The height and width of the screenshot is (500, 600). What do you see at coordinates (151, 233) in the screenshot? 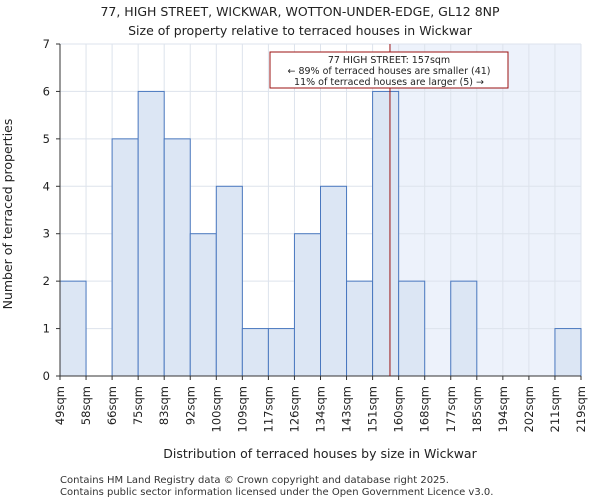
I see `bar-75sqm` at bounding box center [151, 233].